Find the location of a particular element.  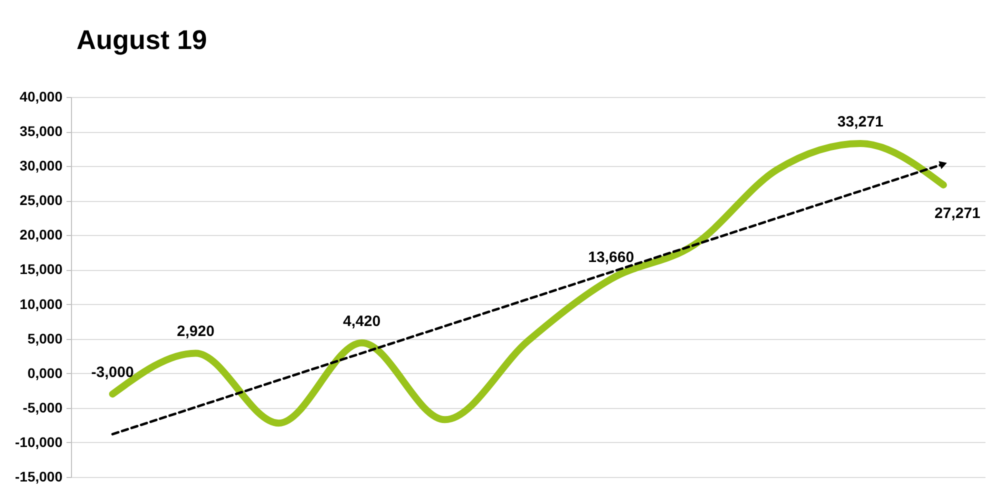

data-label: 2,920 is located at coordinates (195, 331).